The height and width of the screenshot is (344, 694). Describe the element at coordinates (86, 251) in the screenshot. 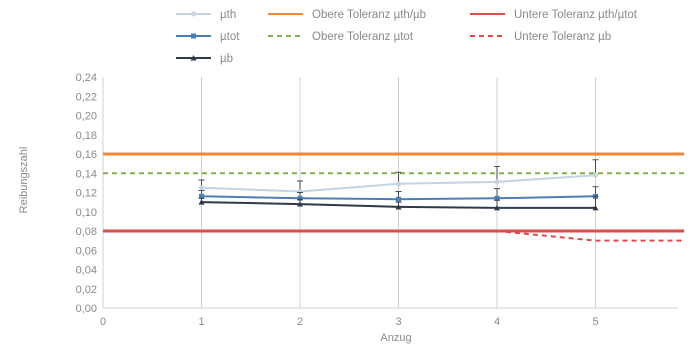

I see `y-tick-label: 0,06` at that location.